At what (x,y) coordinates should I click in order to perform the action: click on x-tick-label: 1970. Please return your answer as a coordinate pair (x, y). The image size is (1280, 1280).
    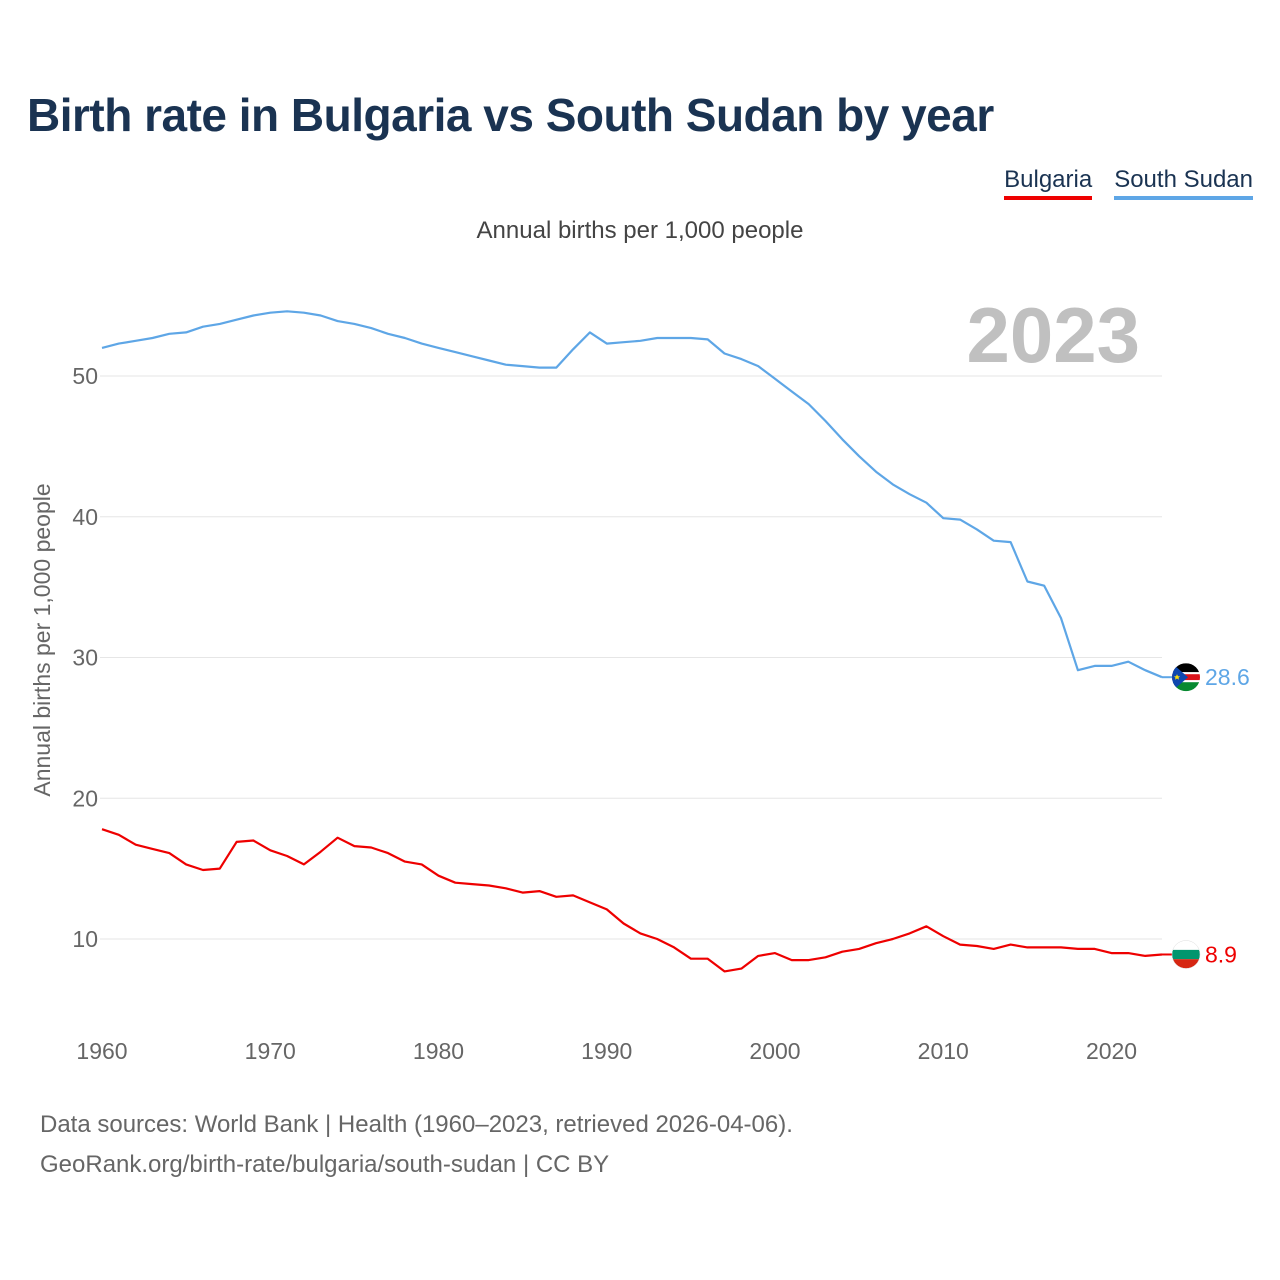
    Looking at the image, I should click on (270, 1051).